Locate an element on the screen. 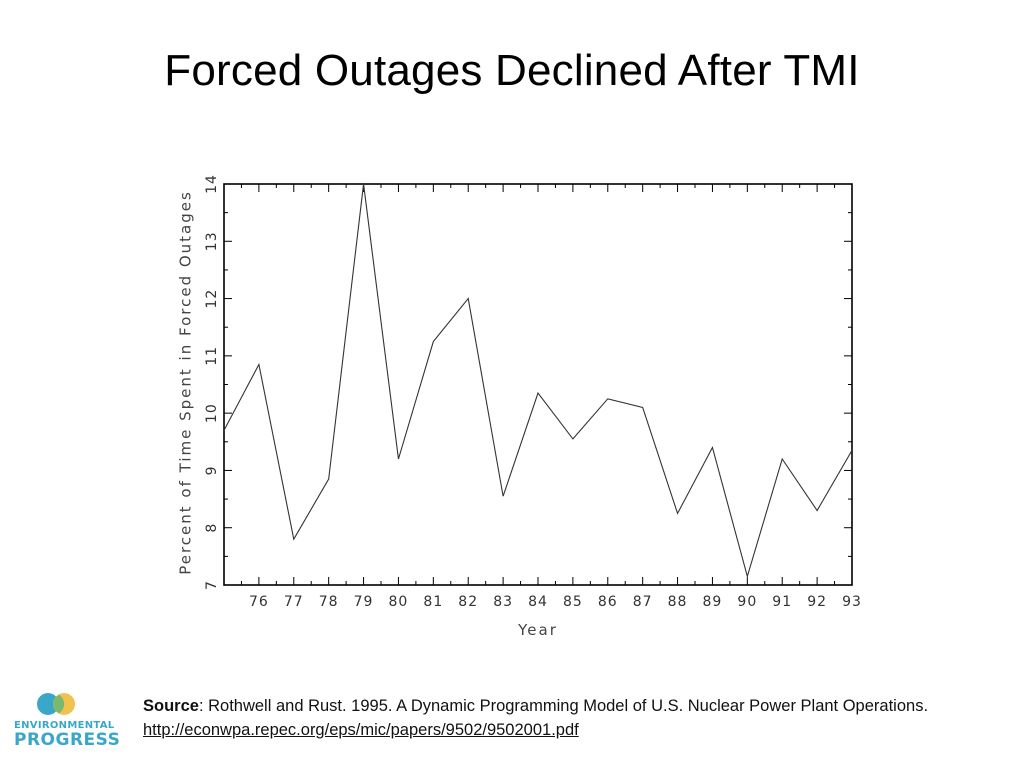 The image size is (1024, 768). source-label: Source is located at coordinates (171, 706).